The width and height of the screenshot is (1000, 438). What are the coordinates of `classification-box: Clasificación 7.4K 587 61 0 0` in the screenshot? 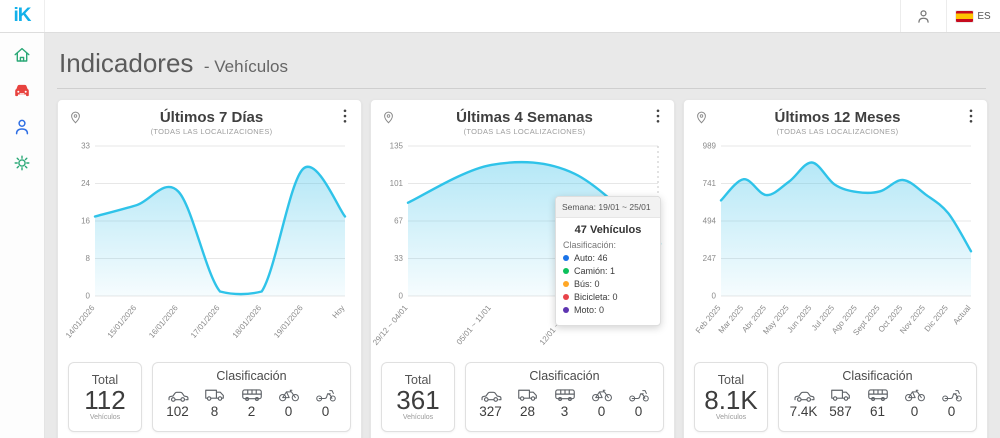 It's located at (877, 397).